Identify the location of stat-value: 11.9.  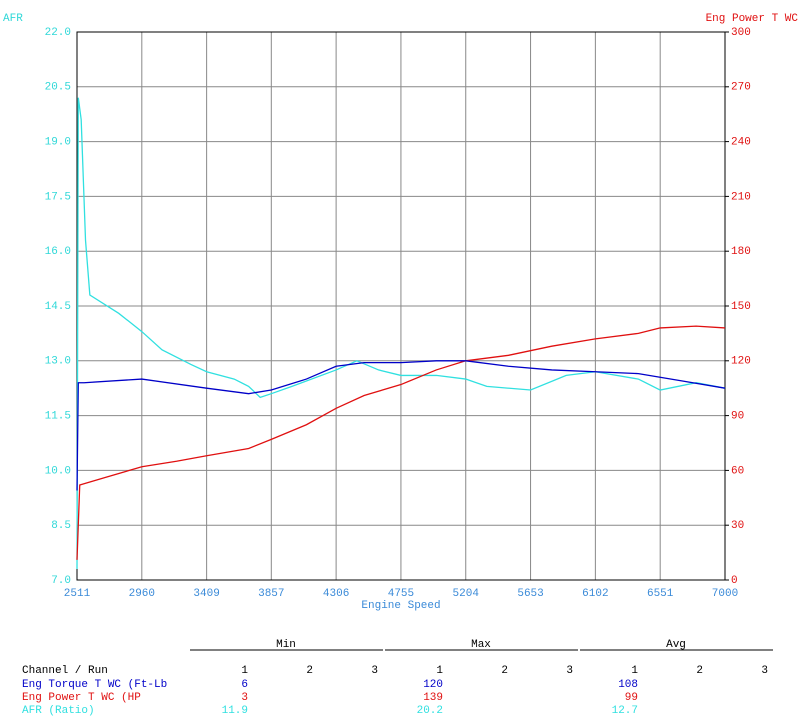
(235, 711).